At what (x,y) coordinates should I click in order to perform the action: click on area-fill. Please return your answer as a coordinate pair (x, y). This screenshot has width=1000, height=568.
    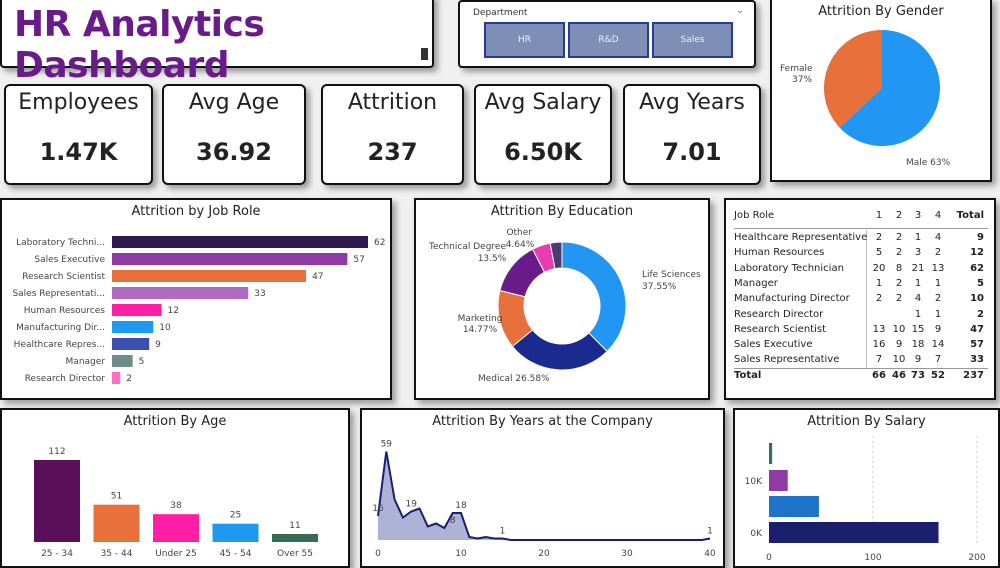
    Looking at the image, I should click on (544, 495).